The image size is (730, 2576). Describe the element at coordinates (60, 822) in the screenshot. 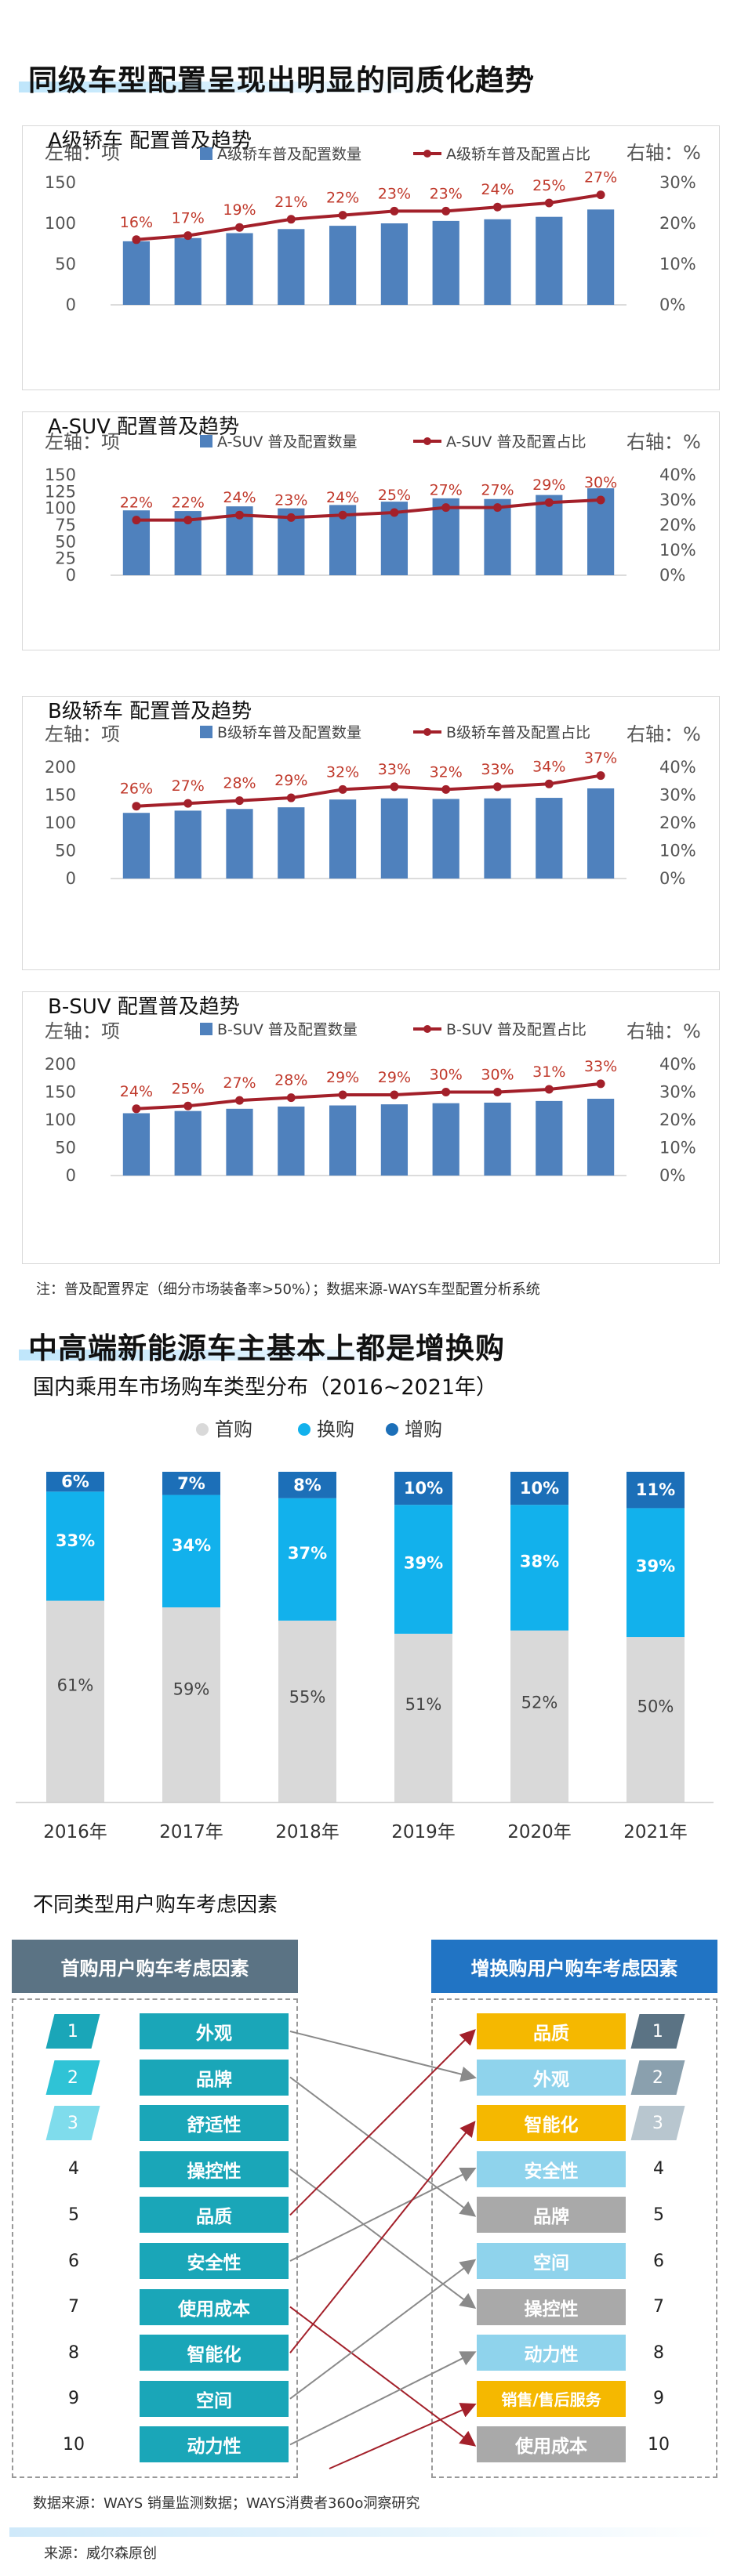

I see `left-tick-label: 100` at that location.